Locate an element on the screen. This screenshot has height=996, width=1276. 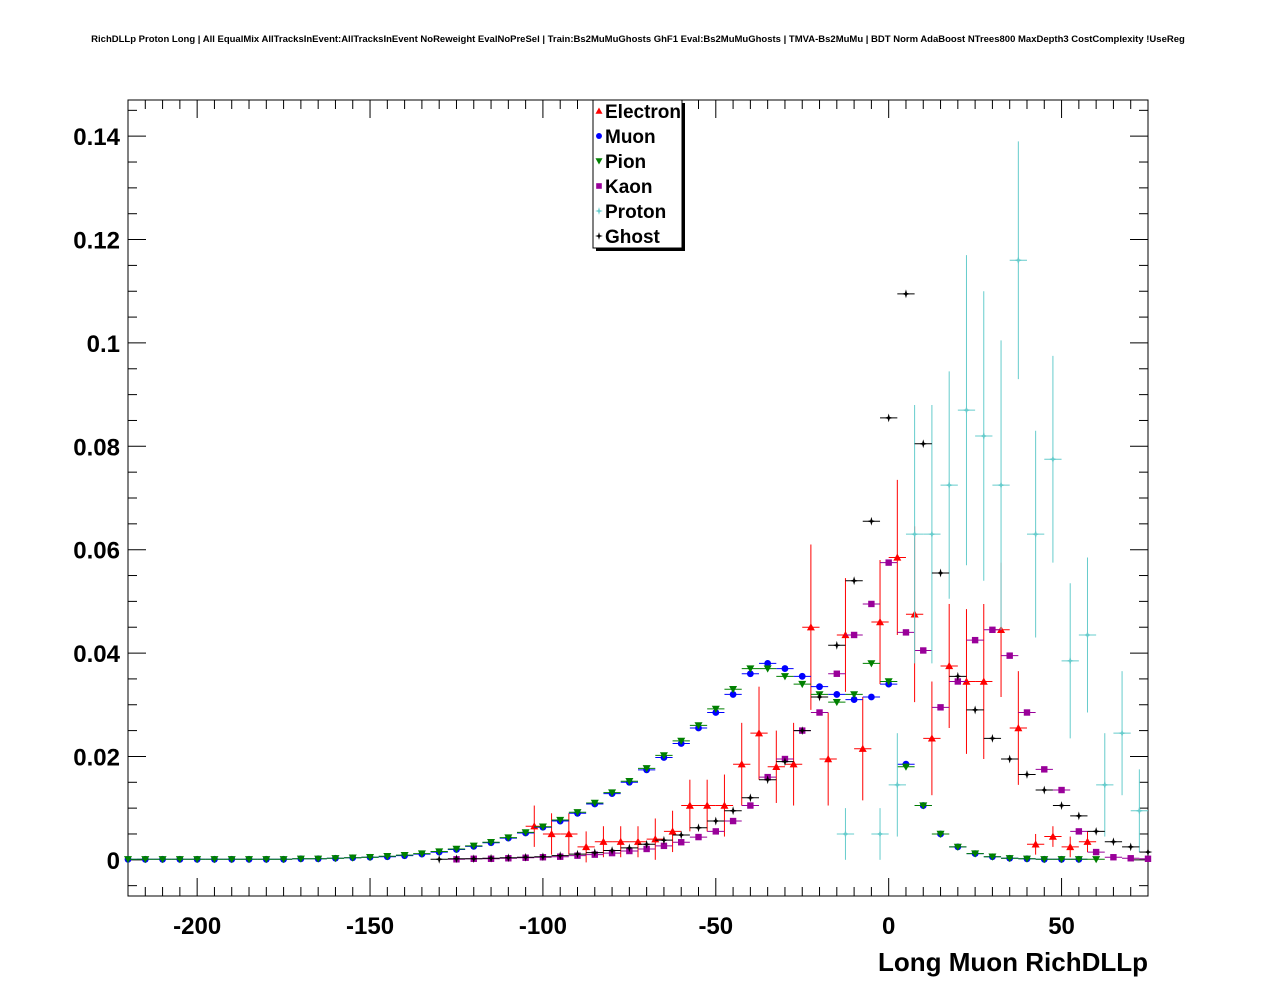
x-tick-label: -50 is located at coordinates (715, 926).